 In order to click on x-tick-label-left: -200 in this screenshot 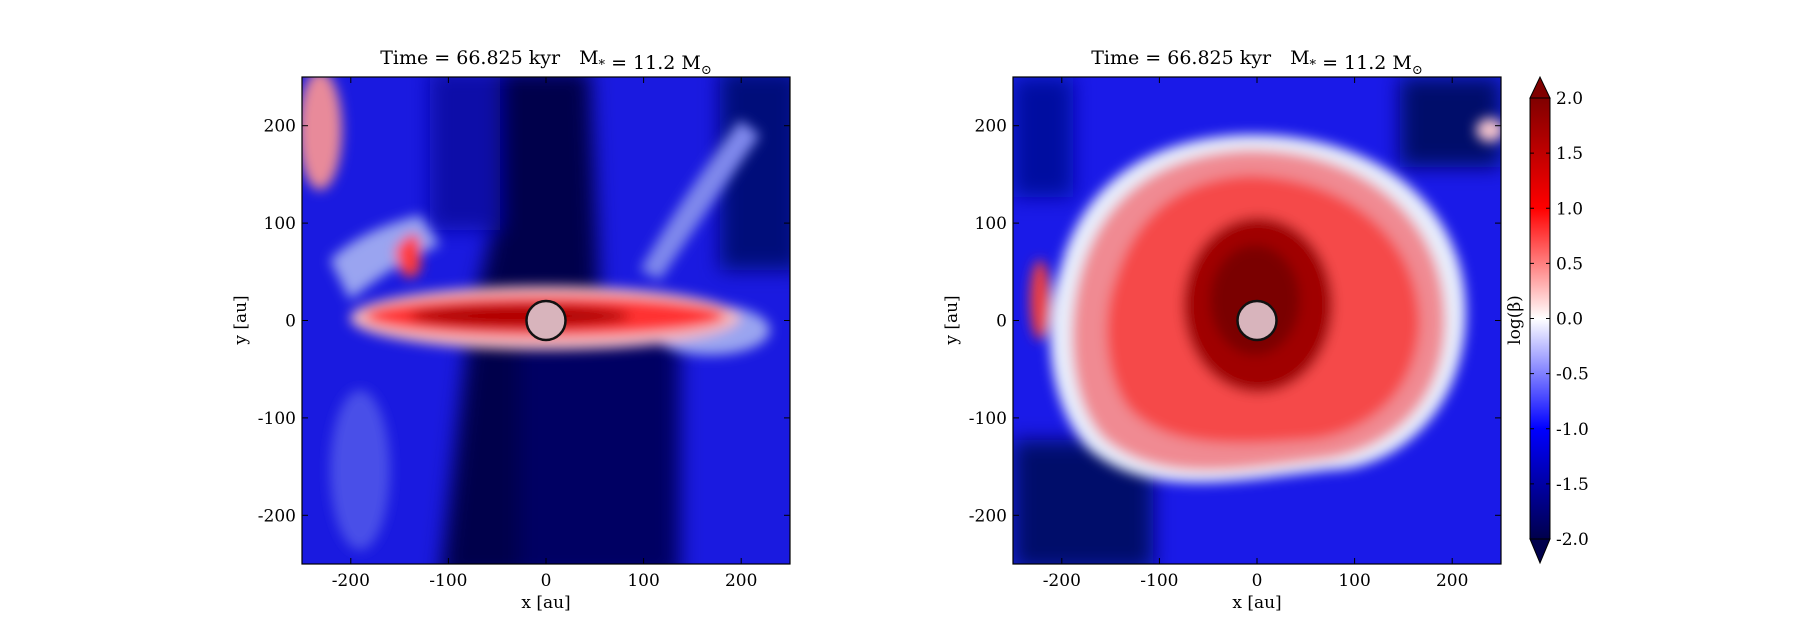, I will do `click(351, 581)`.